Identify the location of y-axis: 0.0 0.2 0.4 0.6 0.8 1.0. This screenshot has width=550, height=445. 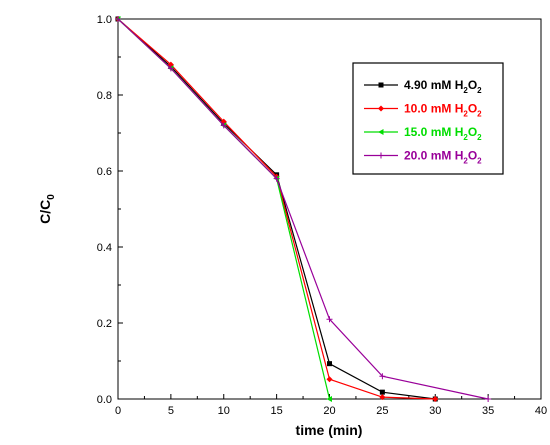
(110, 210).